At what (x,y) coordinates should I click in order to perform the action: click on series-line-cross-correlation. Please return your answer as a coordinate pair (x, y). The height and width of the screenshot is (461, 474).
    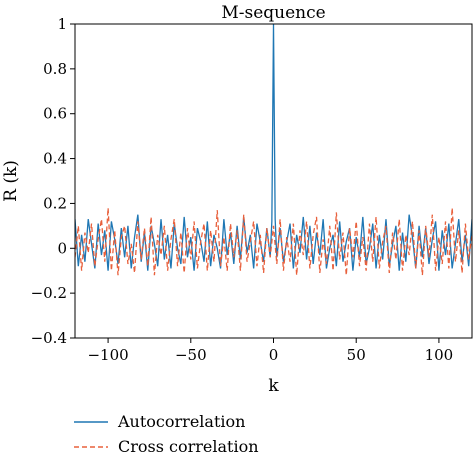
    Looking at the image, I should click on (273, 241).